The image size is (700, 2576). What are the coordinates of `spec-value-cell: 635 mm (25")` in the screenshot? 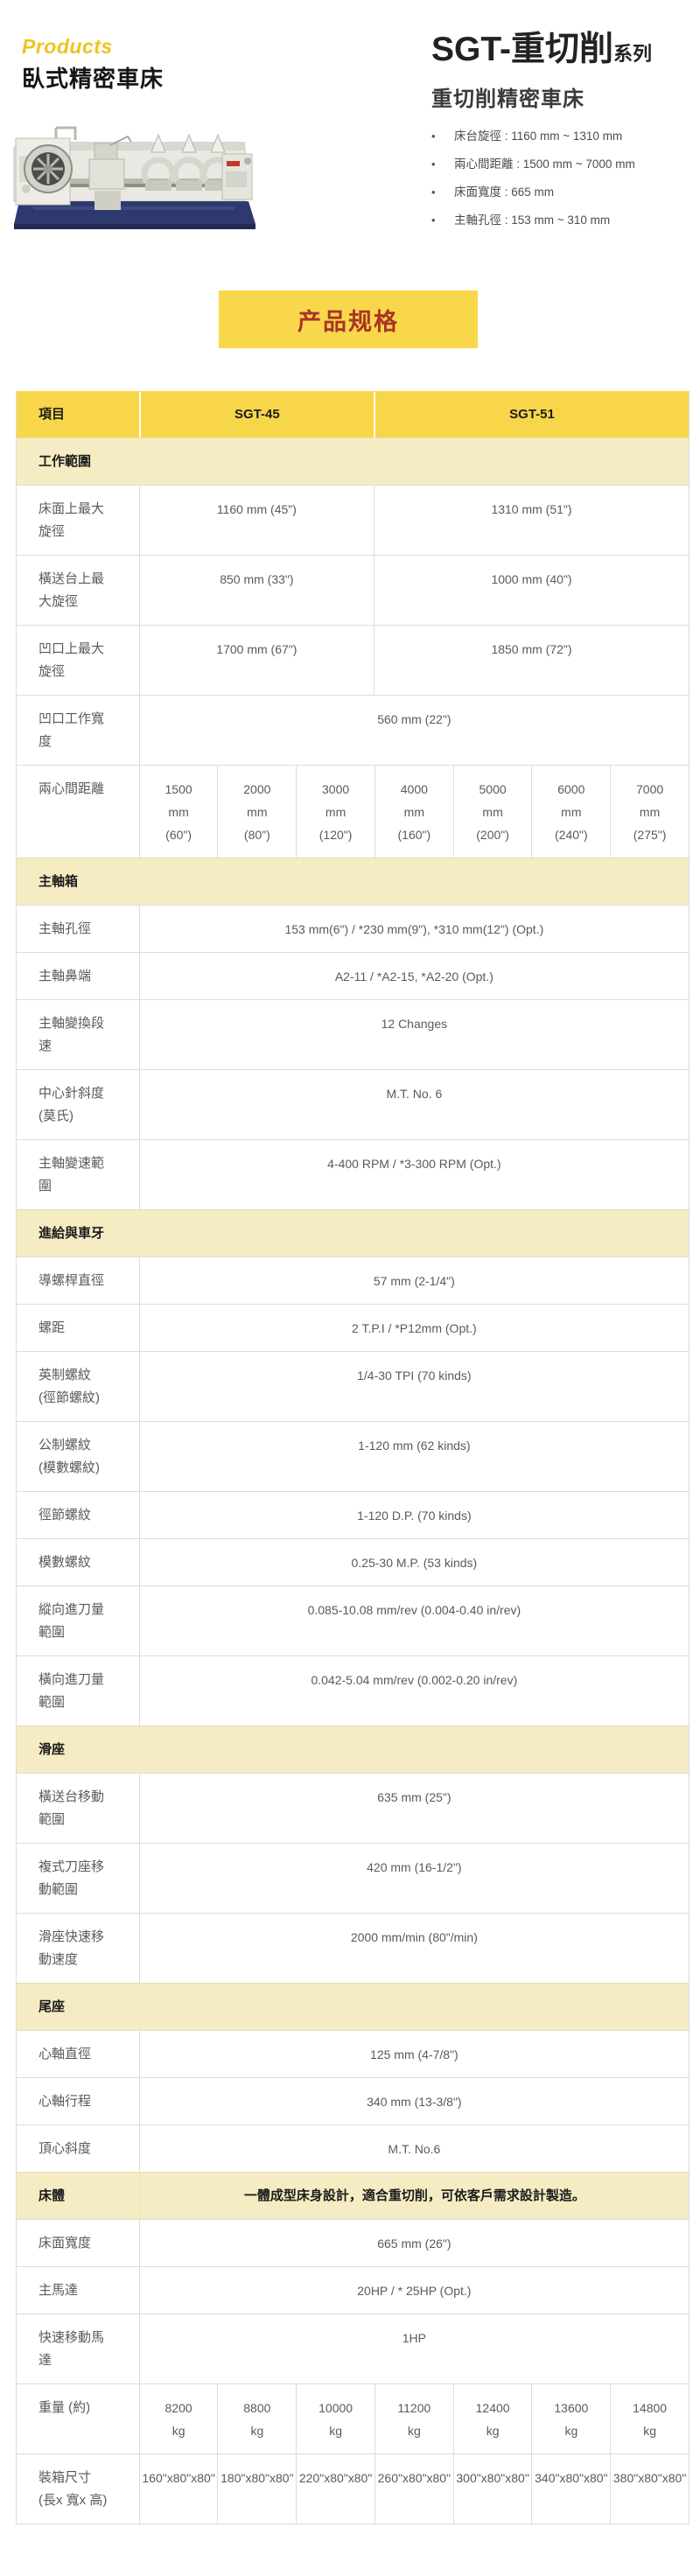 It's located at (413, 1808).